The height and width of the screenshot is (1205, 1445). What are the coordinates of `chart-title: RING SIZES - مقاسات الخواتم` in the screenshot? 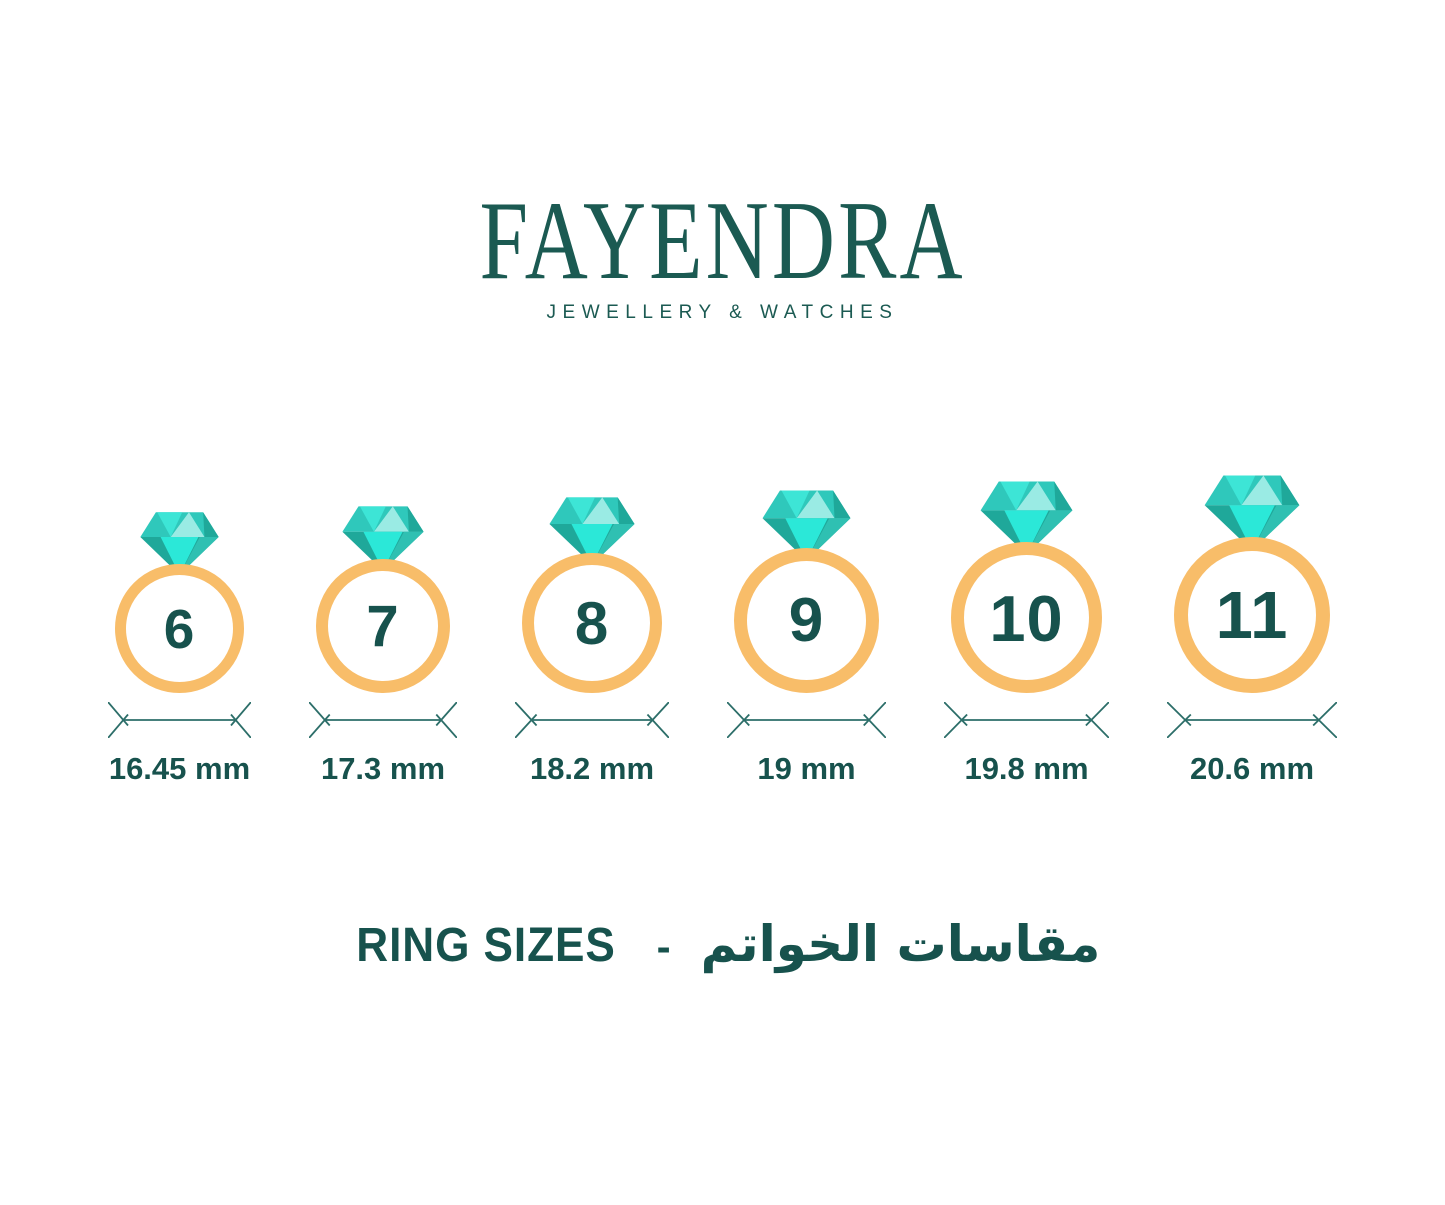 It's located at (723, 943).